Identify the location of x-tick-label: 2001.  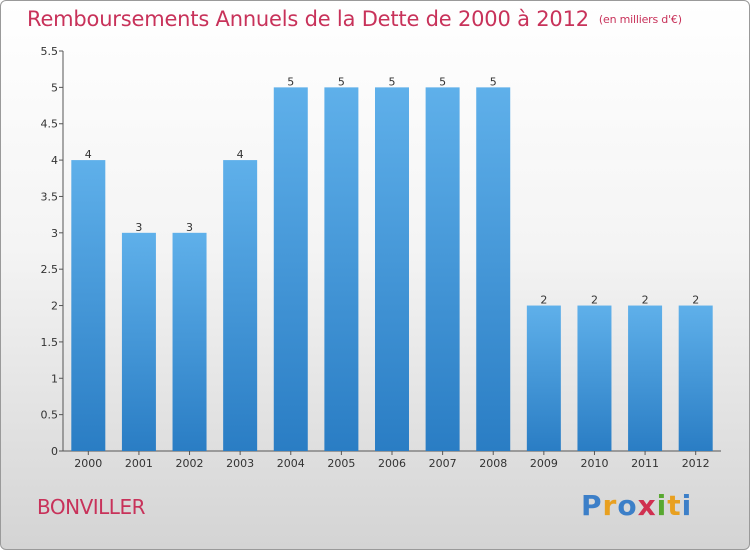
(139, 463).